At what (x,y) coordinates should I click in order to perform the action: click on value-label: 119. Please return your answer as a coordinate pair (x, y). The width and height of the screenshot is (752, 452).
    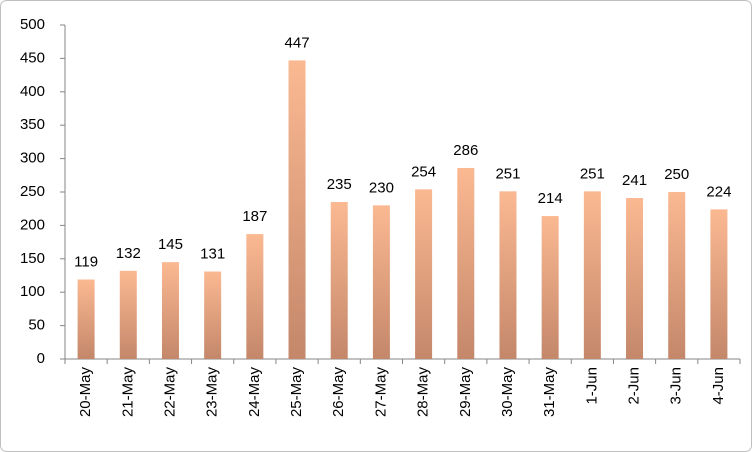
    Looking at the image, I should click on (86, 261).